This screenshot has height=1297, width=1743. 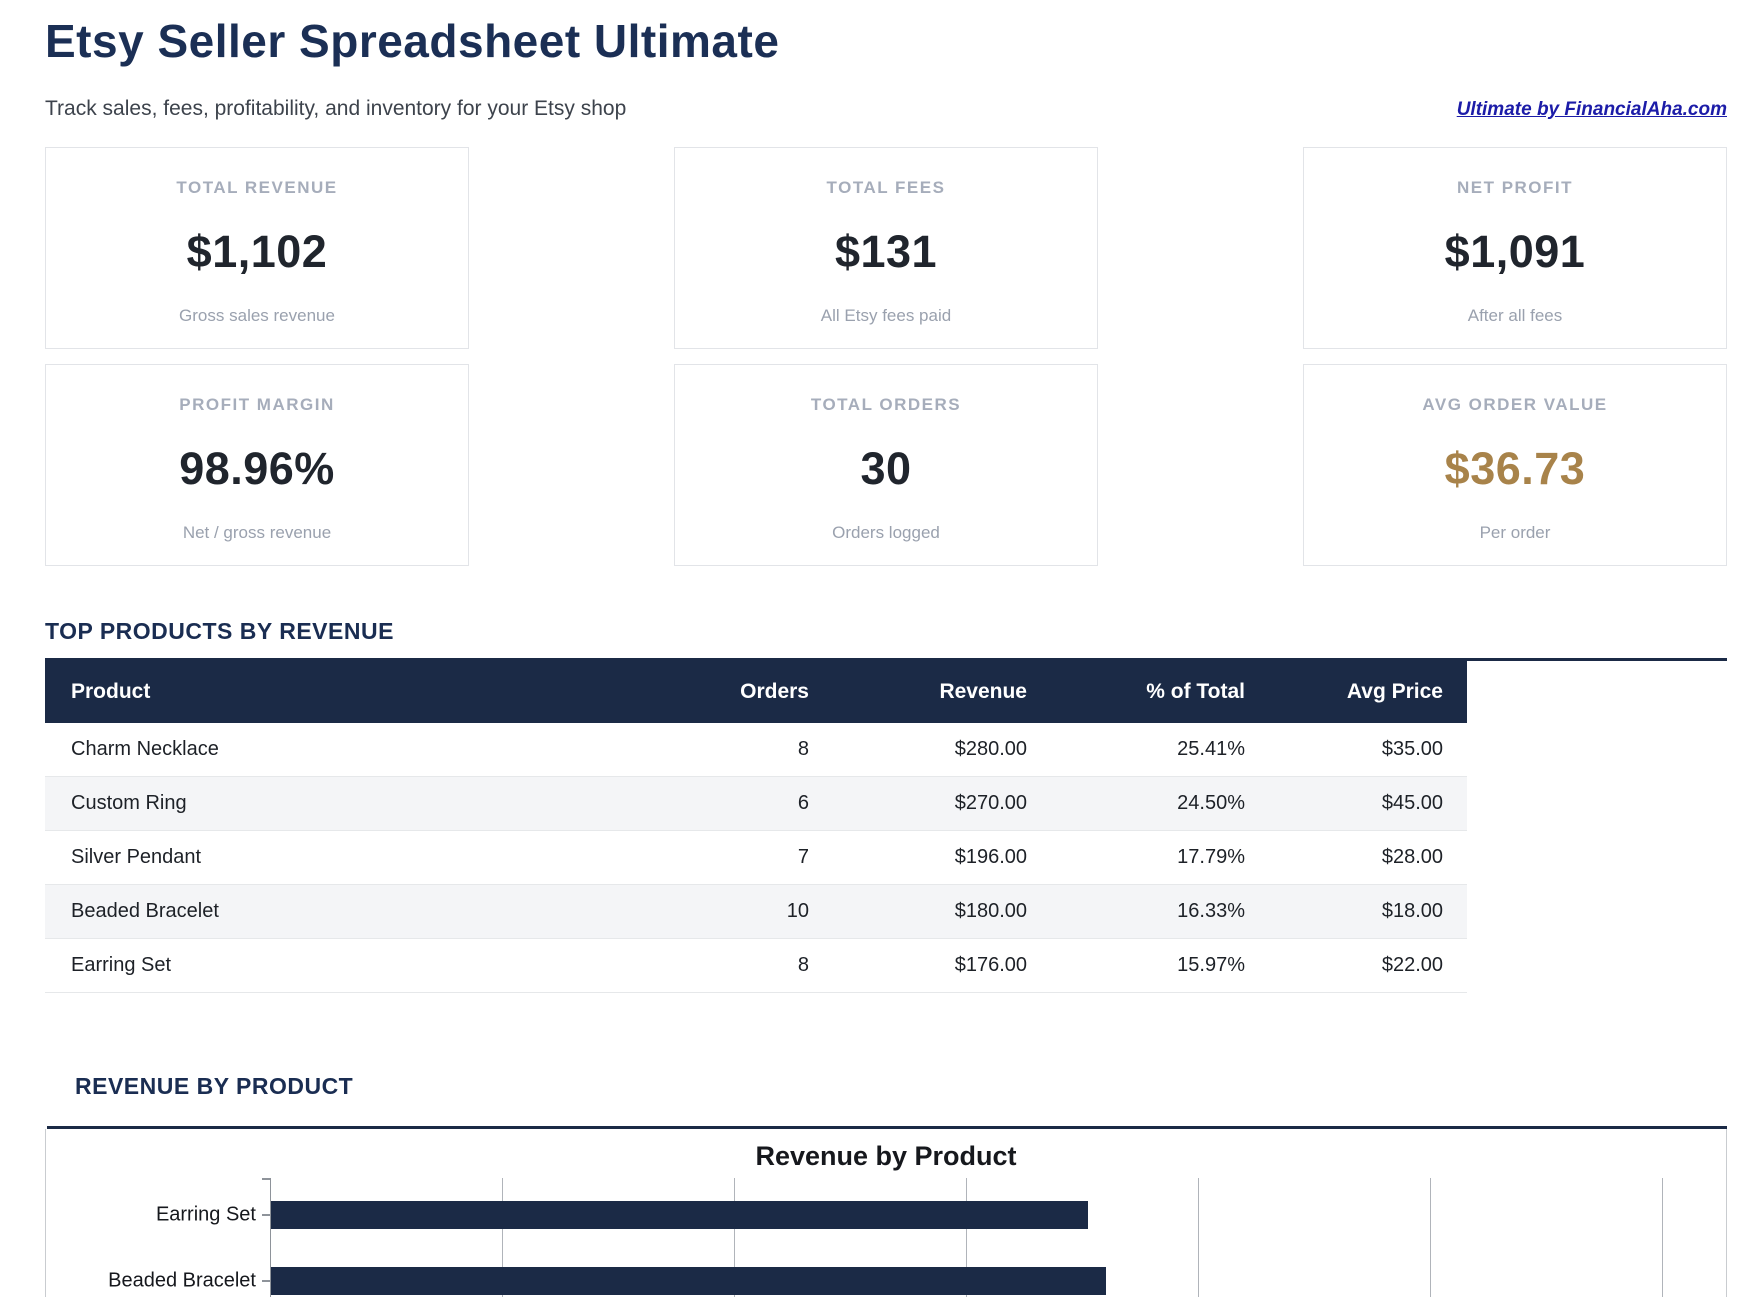 What do you see at coordinates (330, 966) in the screenshot?
I see `cell-product: Earring Set` at bounding box center [330, 966].